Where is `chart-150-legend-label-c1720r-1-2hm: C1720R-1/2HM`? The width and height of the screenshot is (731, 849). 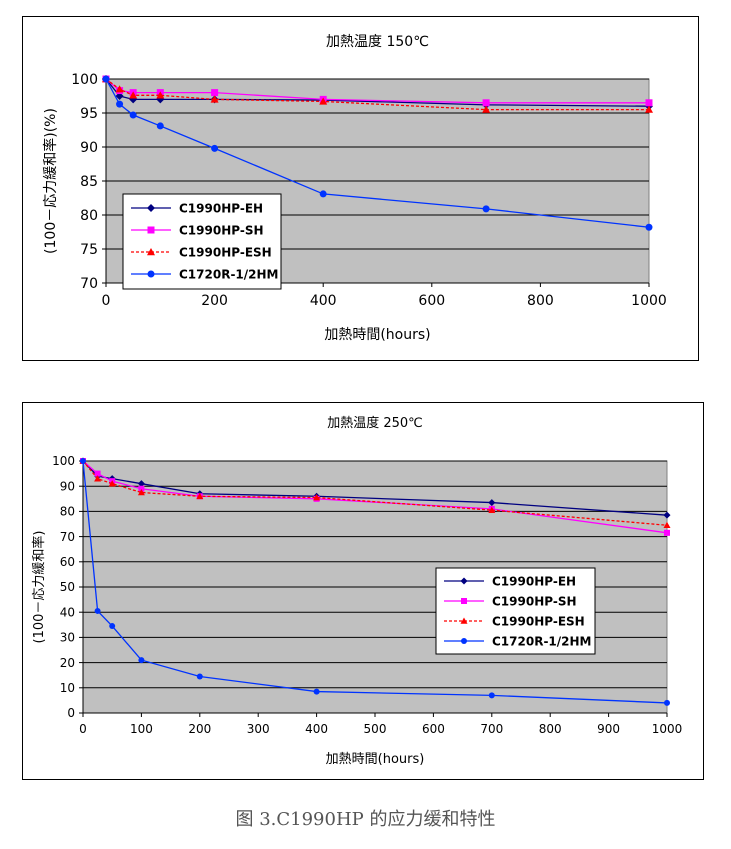 chart-150-legend-label-c1720r-1-2hm: C1720R-1/2HM is located at coordinates (229, 275).